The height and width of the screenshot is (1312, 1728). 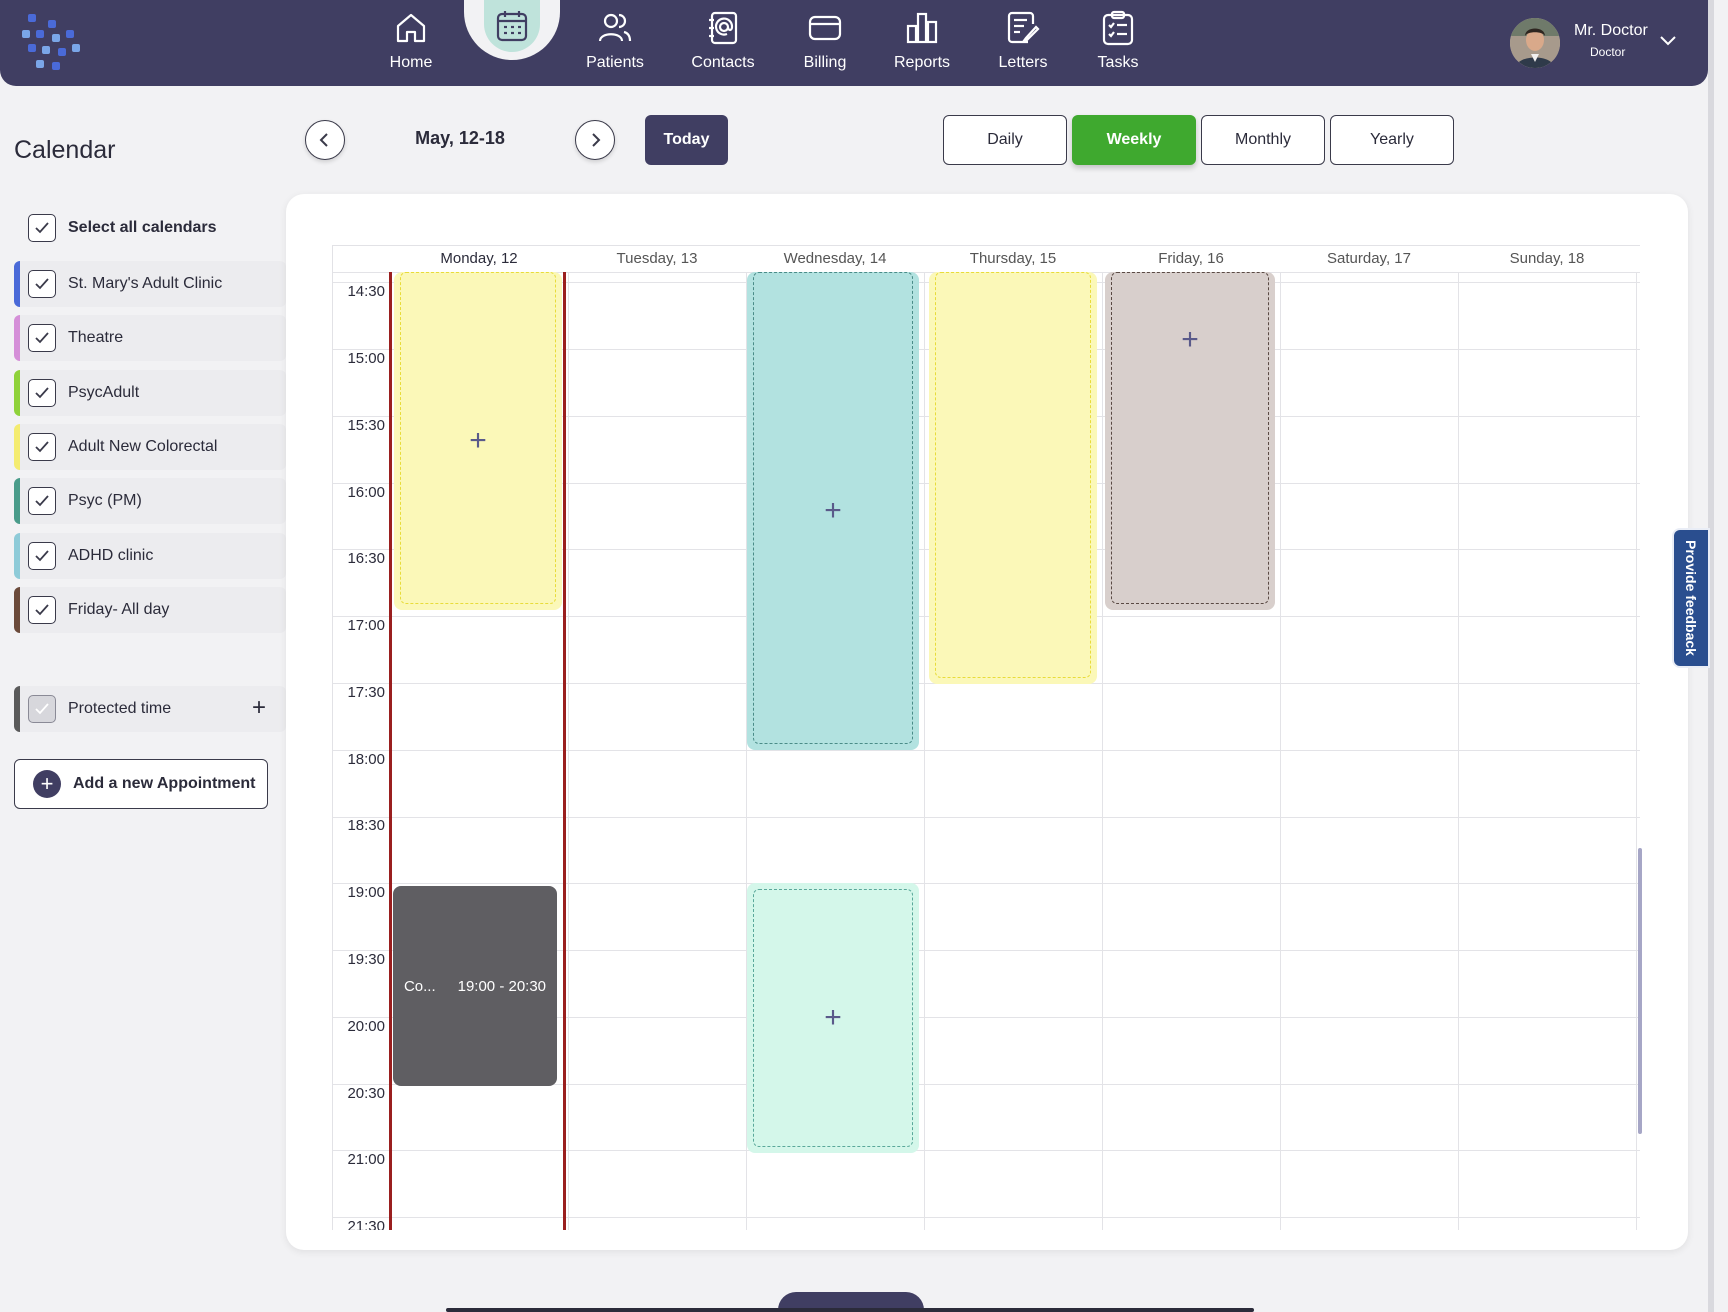 I want to click on calendar-item-adhd-clinic: ADHD clinic, so click(x=150, y=556).